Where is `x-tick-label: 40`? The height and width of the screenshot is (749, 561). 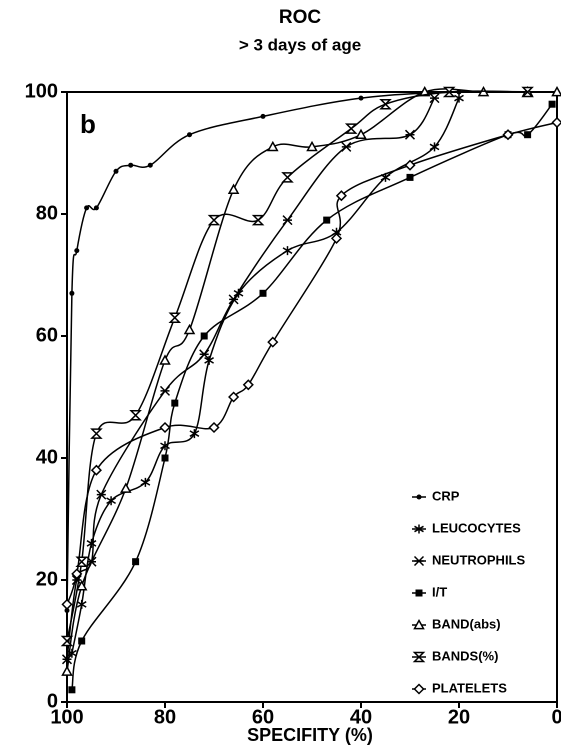 x-tick-label: 40 is located at coordinates (361, 717).